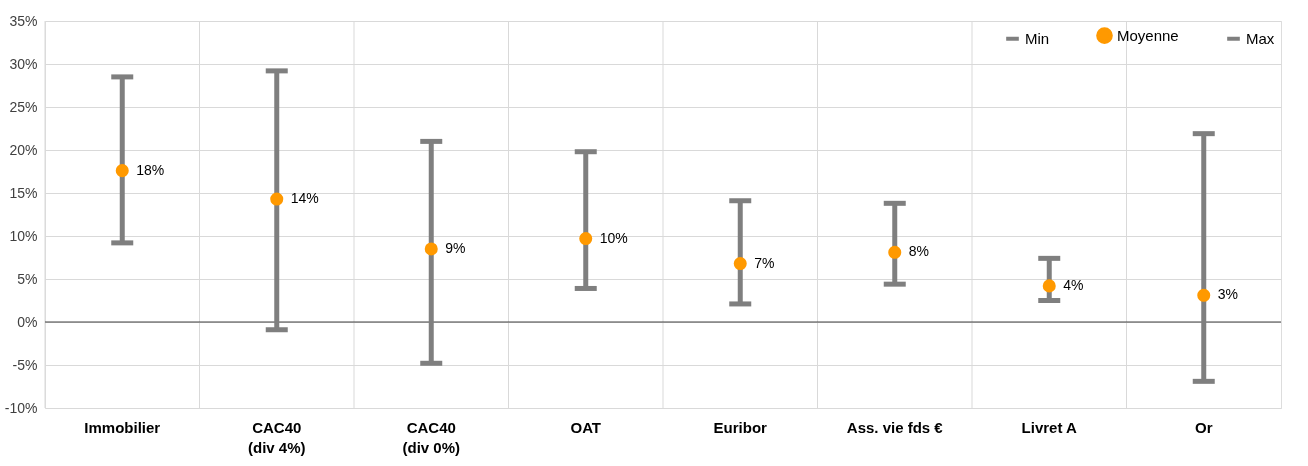 This screenshot has height=466, width=1308. What do you see at coordinates (455, 247) in the screenshot?
I see `data-label: 9%` at bounding box center [455, 247].